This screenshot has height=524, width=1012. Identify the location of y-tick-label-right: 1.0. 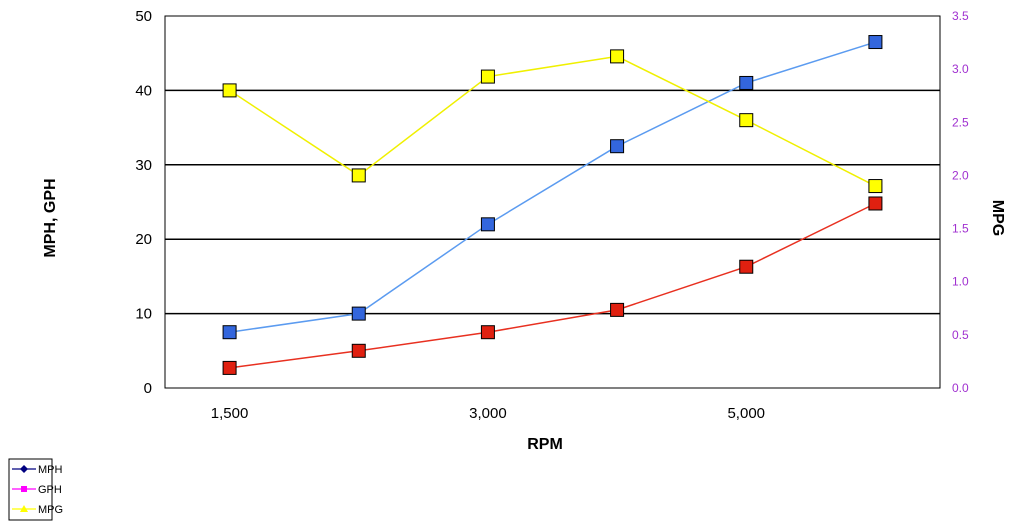
(960, 282).